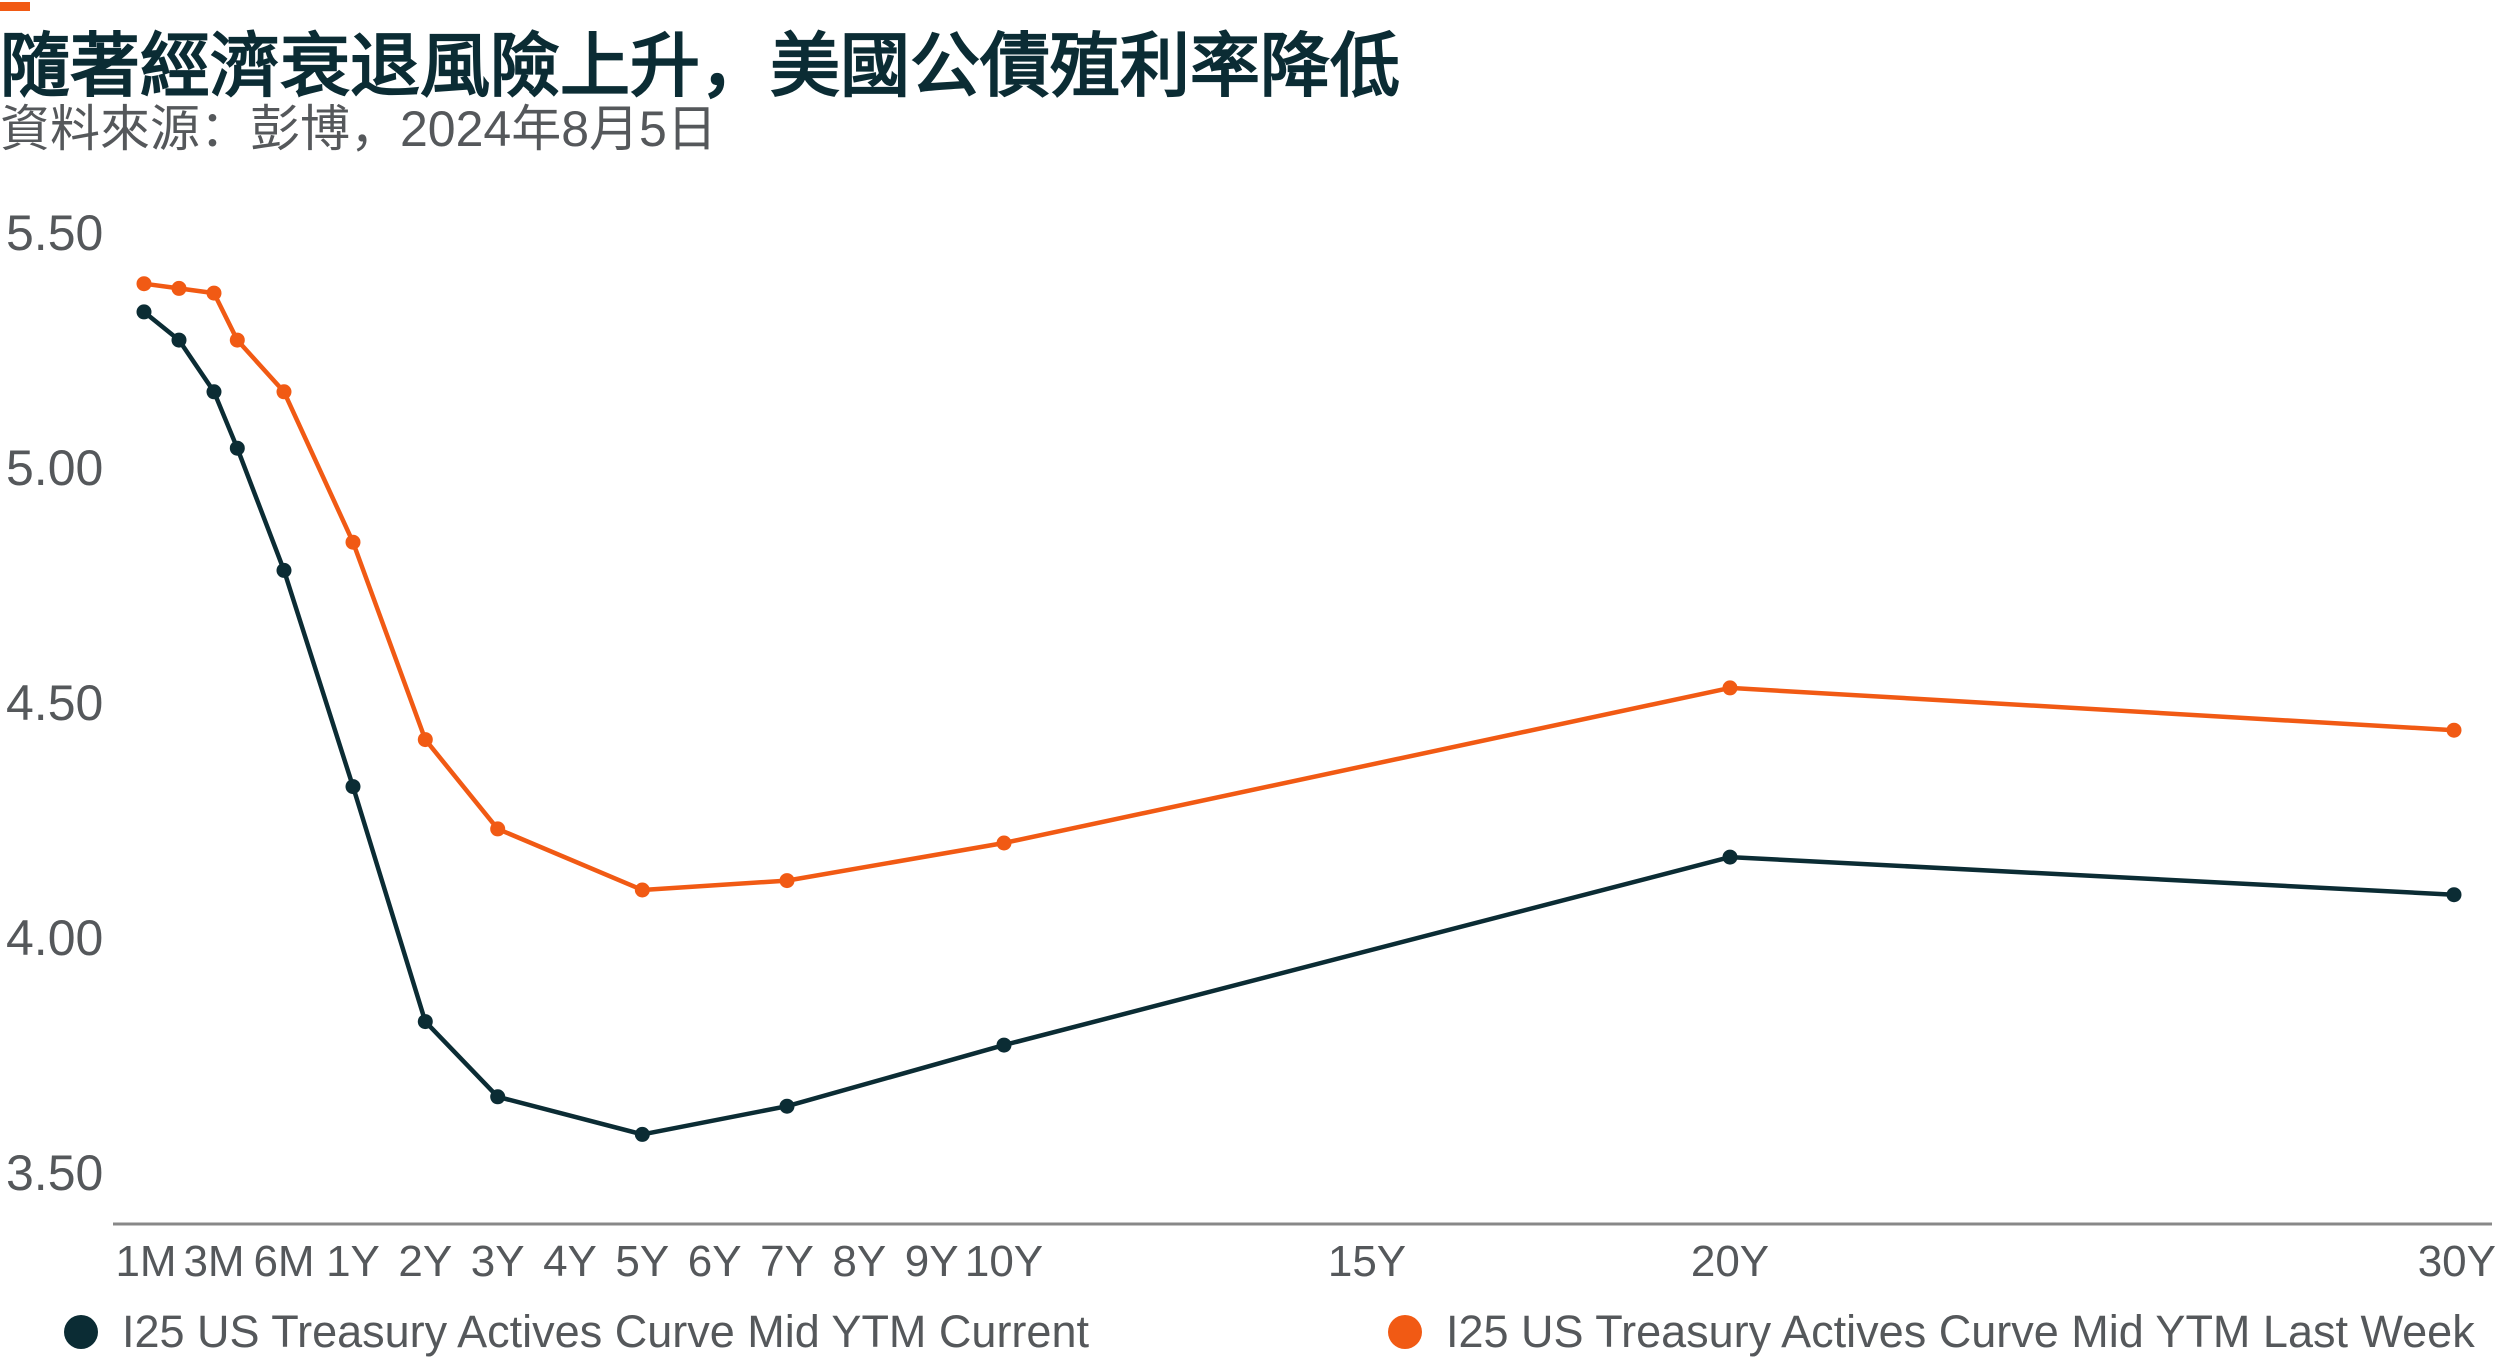 This screenshot has height=1360, width=2500. What do you see at coordinates (859, 1261) in the screenshot?
I see `x-tick-label: 8Y` at bounding box center [859, 1261].